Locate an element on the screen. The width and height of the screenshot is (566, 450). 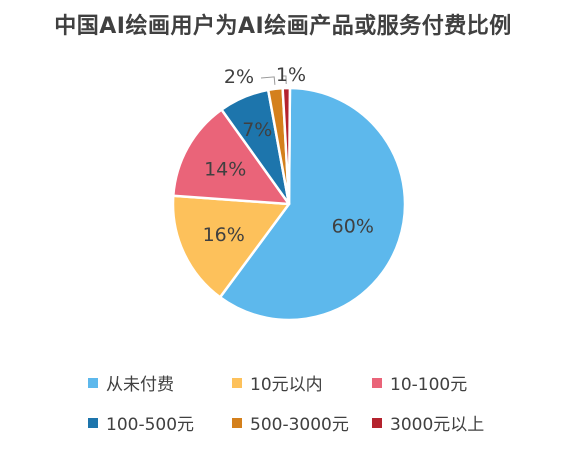
legend-label-1: 从未付费 is located at coordinates (140, 385).